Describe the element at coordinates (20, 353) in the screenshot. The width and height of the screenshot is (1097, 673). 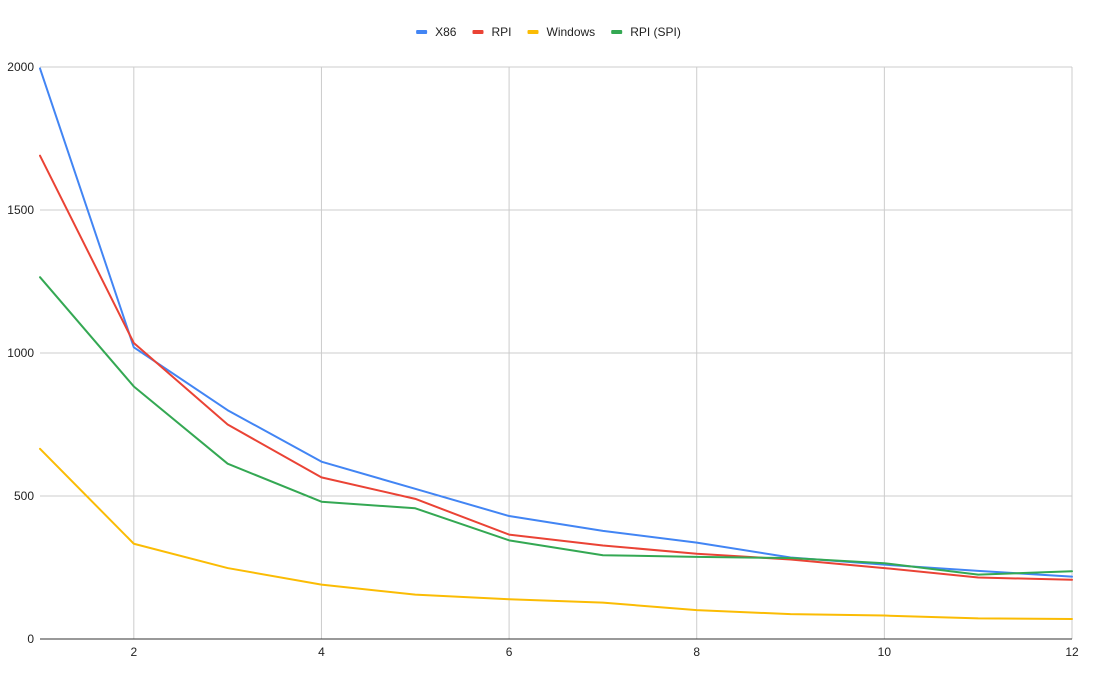
I see `y-tick-label: 1000` at that location.